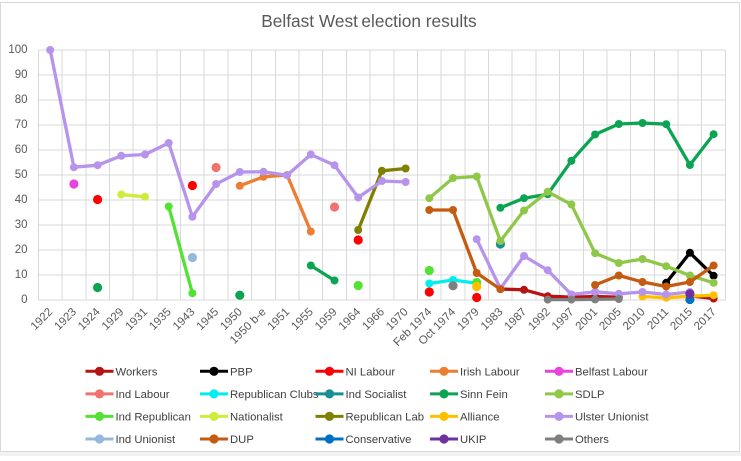 The height and width of the screenshot is (461, 741). What do you see at coordinates (490, 372) in the screenshot?
I see `svg-text: Irish Labour` at bounding box center [490, 372].